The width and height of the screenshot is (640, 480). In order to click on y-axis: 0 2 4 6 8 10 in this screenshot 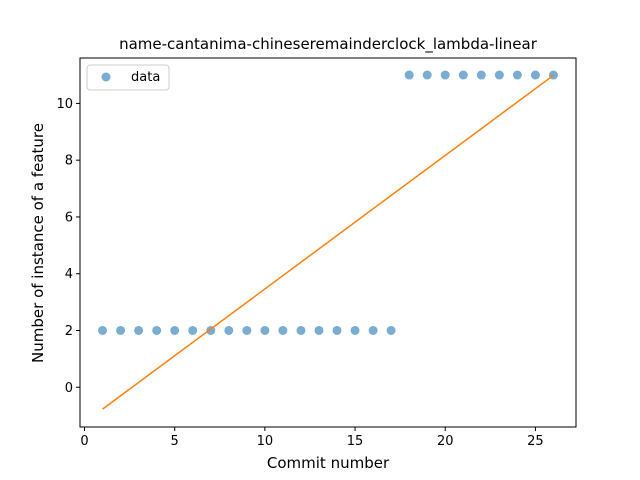, I will do `click(68, 246)`.